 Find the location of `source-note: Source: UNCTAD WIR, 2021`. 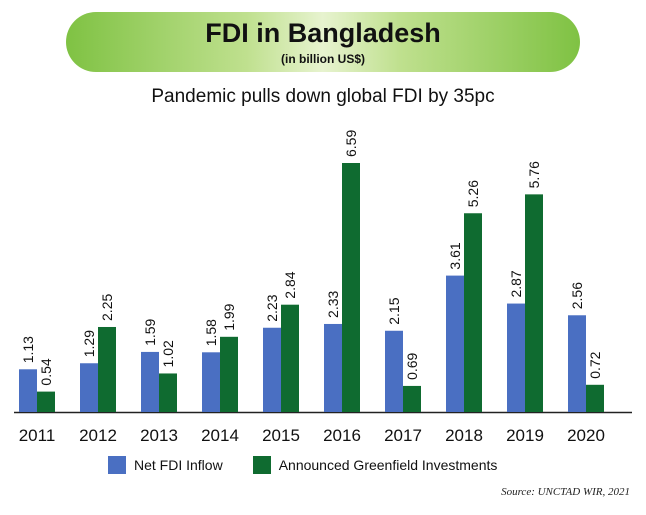

source-note: Source: UNCTAD WIR, 2021 is located at coordinates (565, 492).